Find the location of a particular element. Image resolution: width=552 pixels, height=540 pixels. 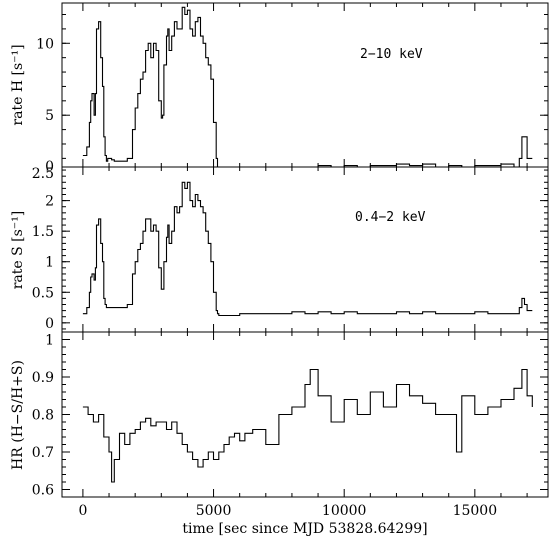

y-tick-label: 0.5 is located at coordinates (43, 293).